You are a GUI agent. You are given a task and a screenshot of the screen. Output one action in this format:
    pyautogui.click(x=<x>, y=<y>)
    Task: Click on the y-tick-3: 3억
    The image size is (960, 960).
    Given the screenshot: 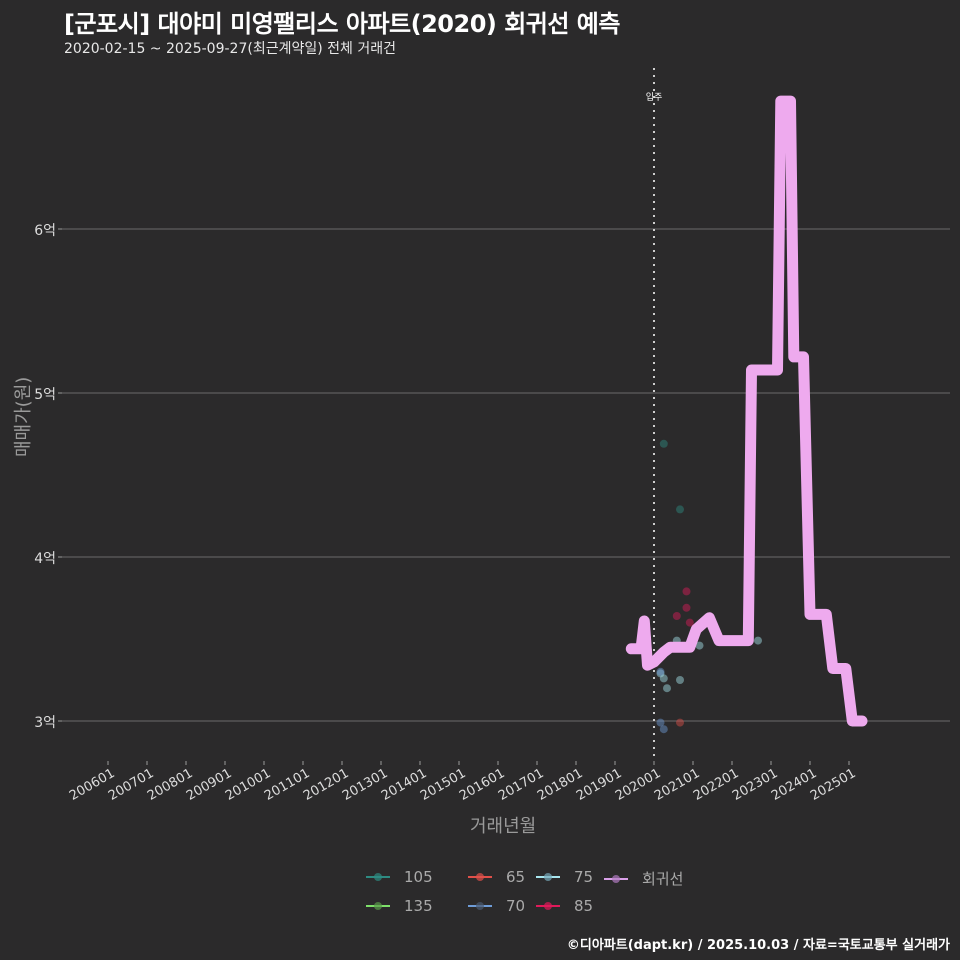 What is the action you would take?
    pyautogui.click(x=45, y=723)
    